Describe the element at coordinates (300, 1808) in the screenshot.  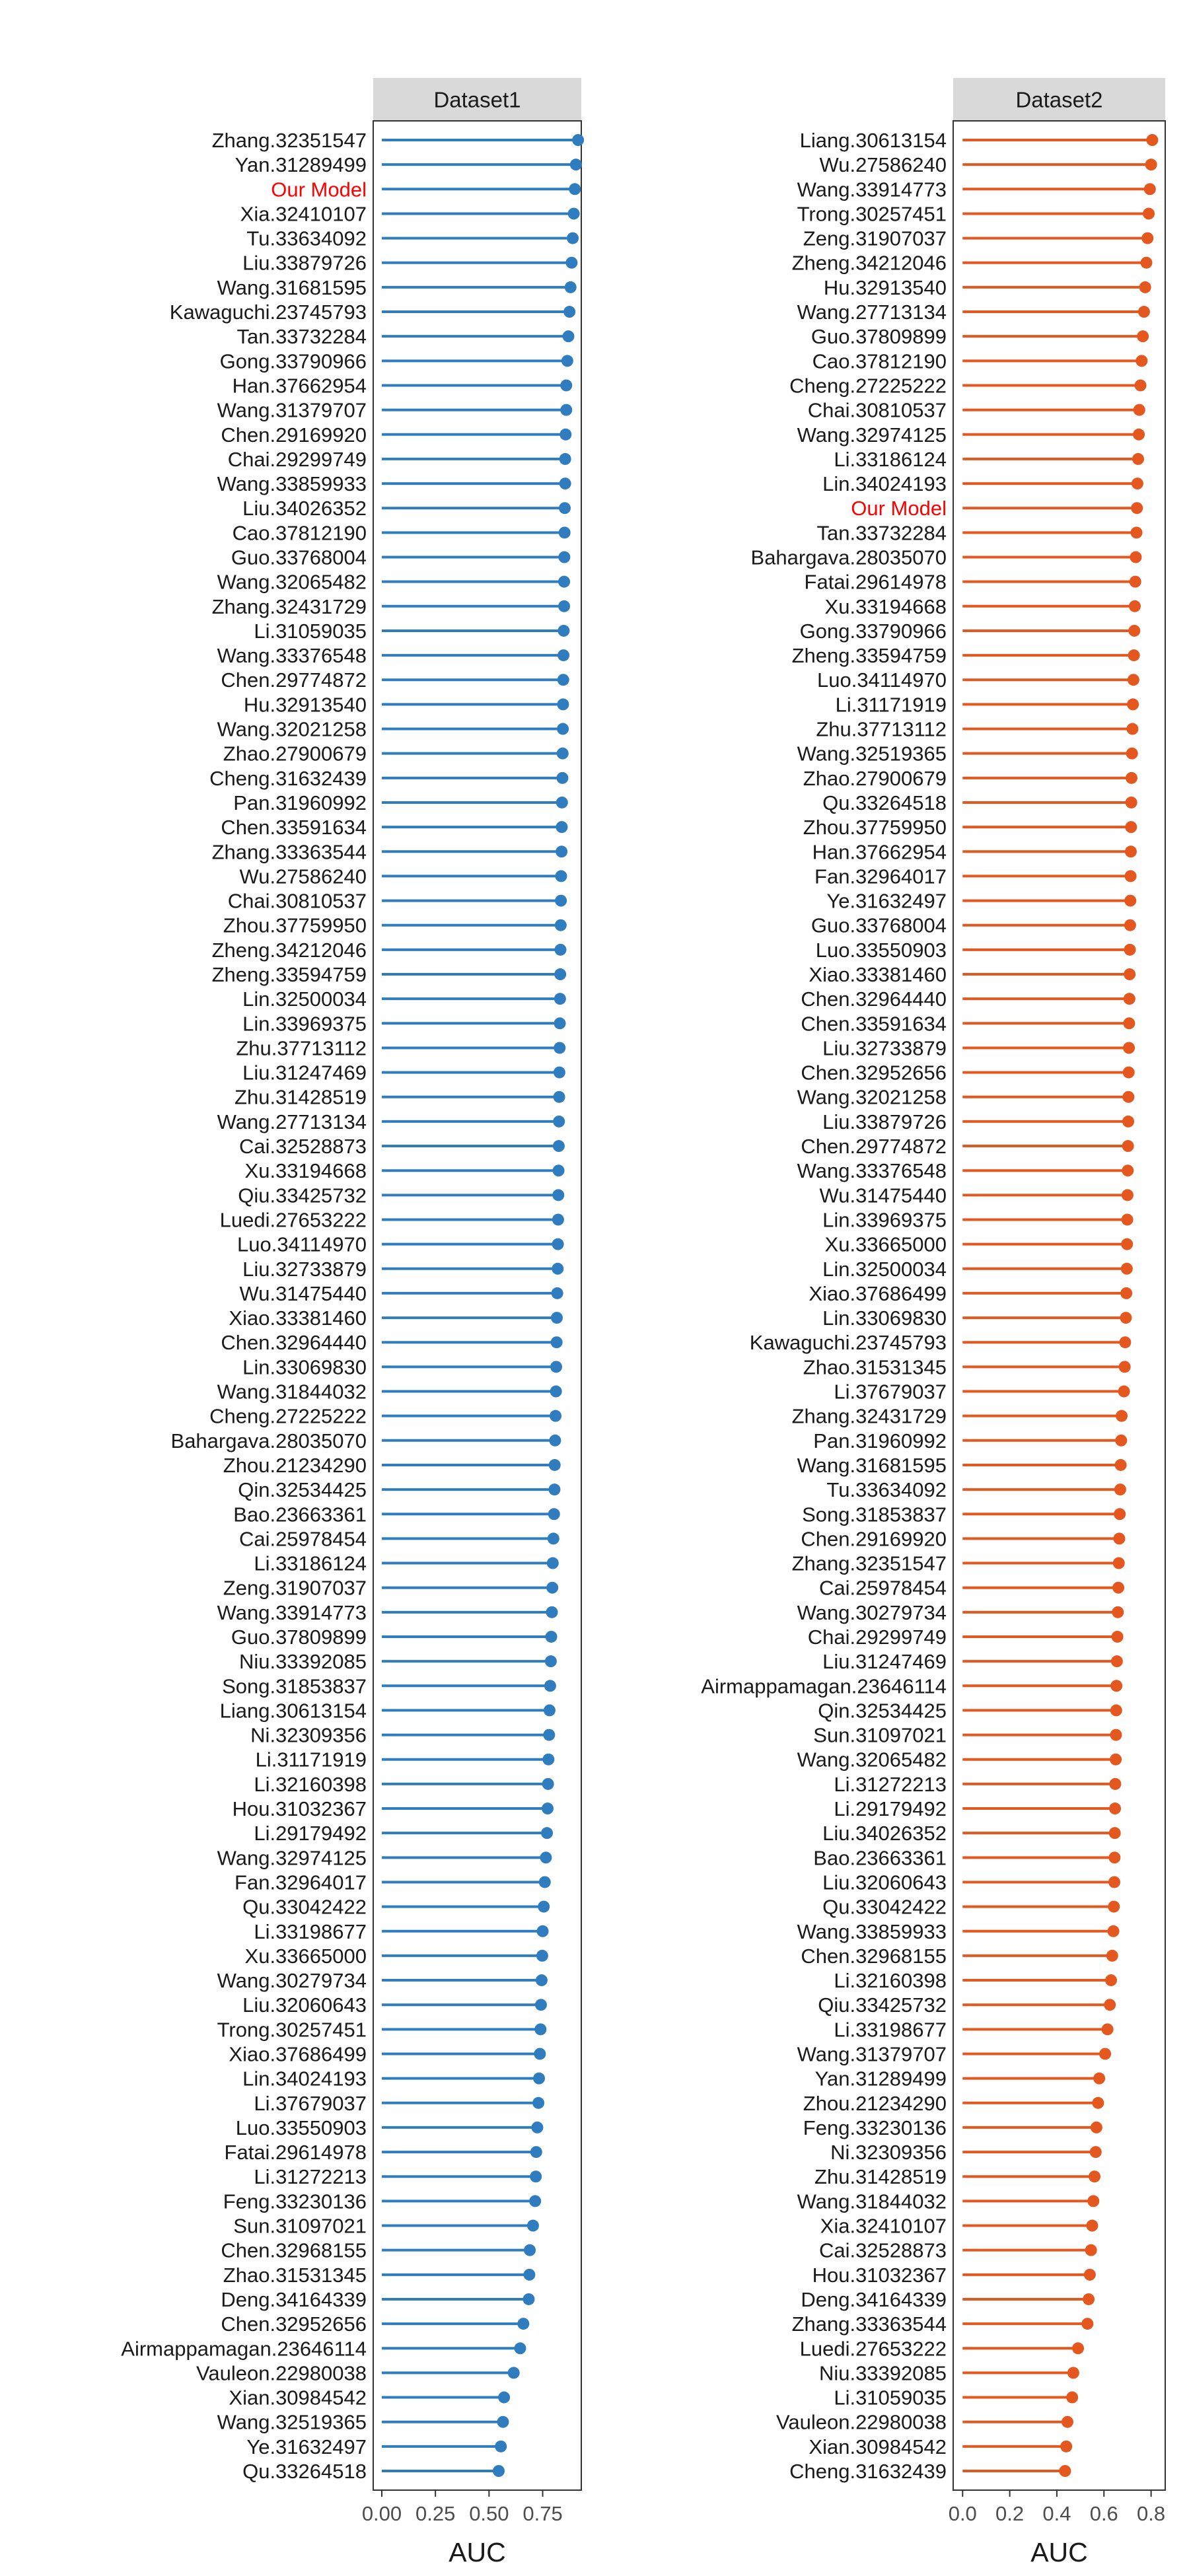
I see `category-label: Hou.31032367` at that location.